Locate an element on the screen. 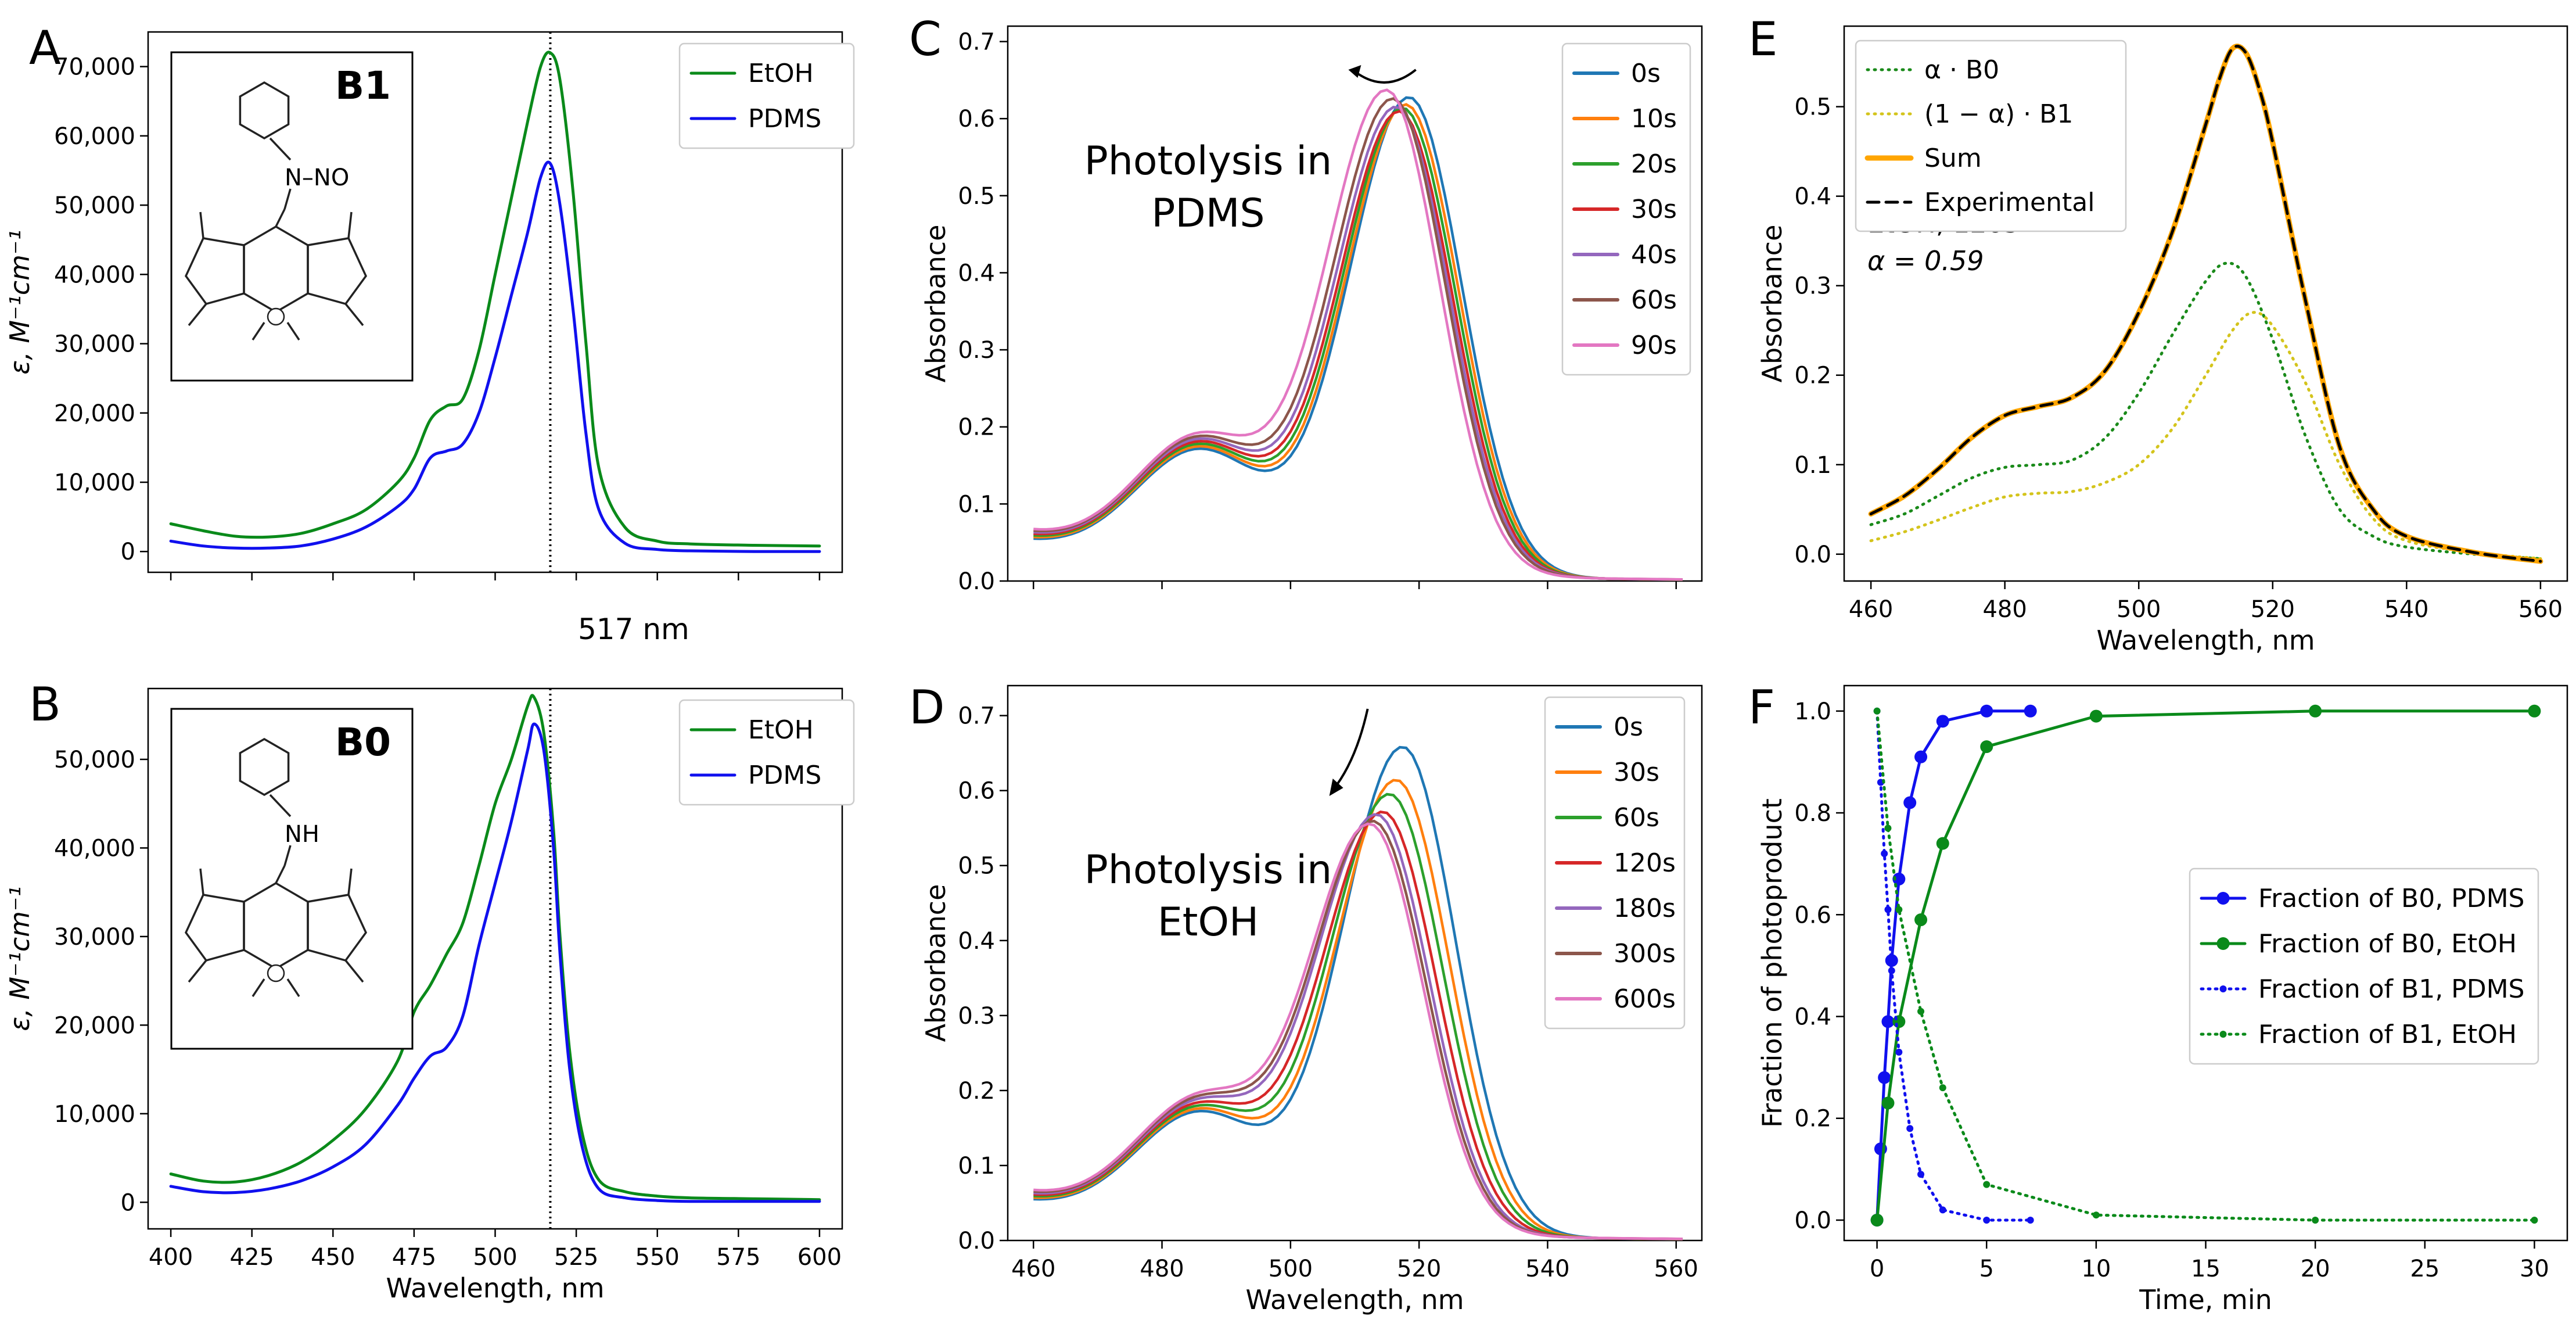 This screenshot has height=1341, width=2576. y-tick-label: 30,000 is located at coordinates (95, 344).